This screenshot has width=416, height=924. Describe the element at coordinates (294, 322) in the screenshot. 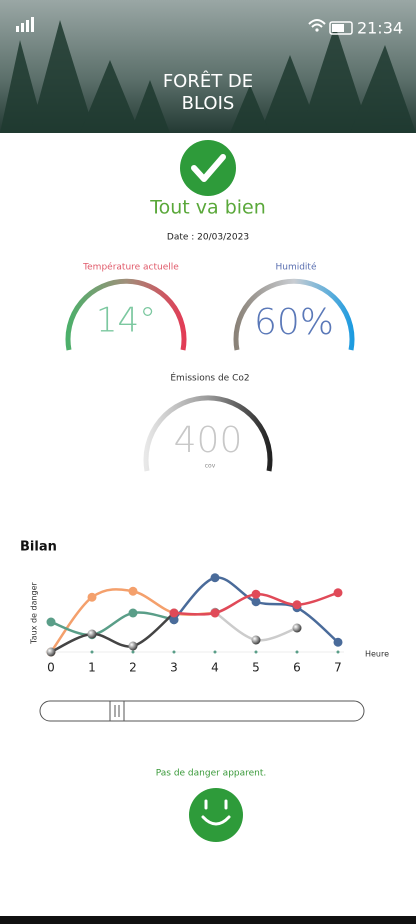

I see `gauge-value: 60%` at that location.